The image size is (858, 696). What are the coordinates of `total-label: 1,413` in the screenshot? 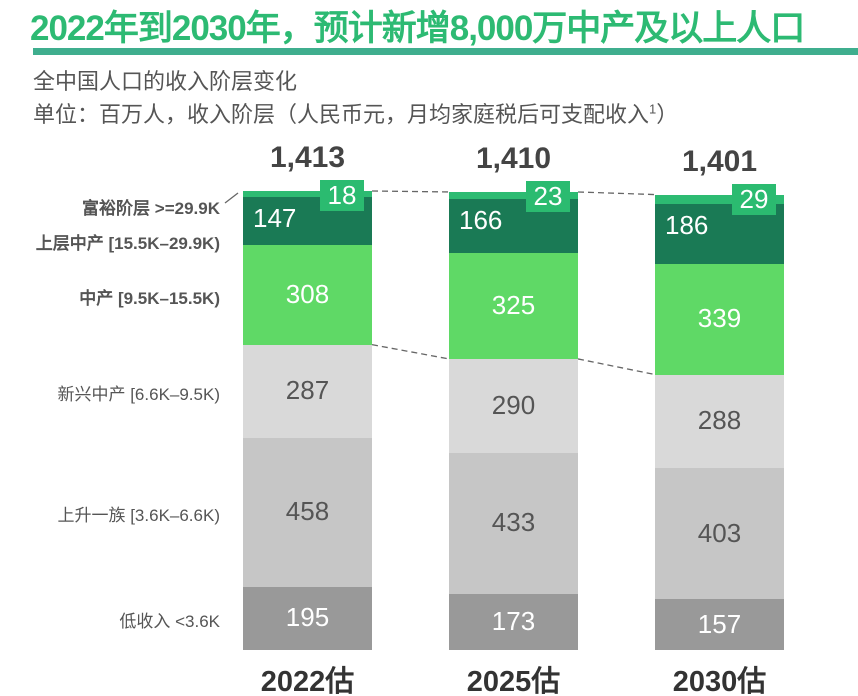 It's located at (307, 157).